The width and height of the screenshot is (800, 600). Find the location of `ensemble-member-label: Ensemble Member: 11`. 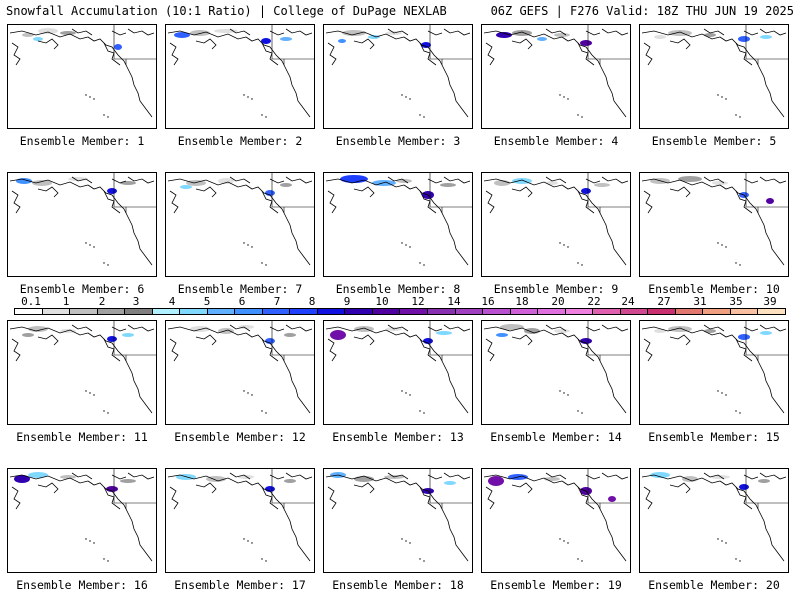

ensemble-member-label: Ensemble Member: 11 is located at coordinates (82, 437).